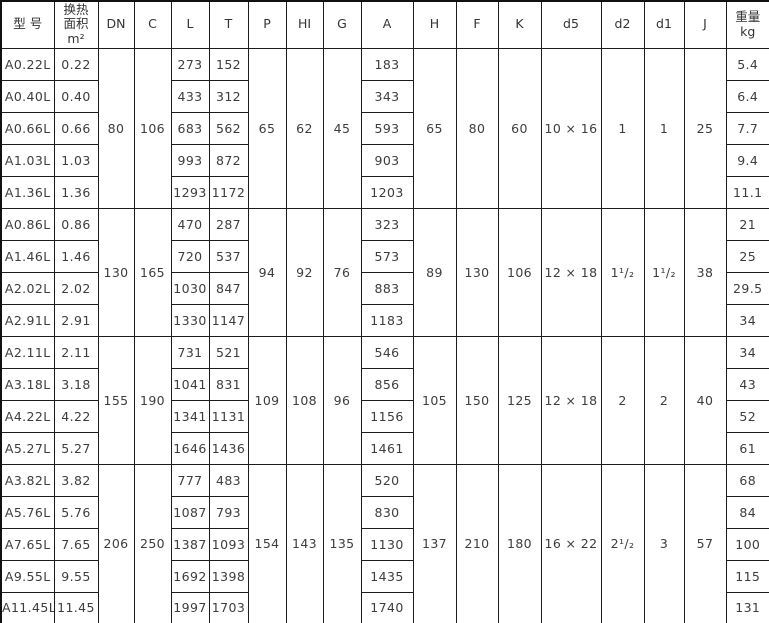 Image resolution: width=769 pixels, height=623 pixels. Describe the element at coordinates (387, 512) in the screenshot. I see `cell-a: 830` at that location.